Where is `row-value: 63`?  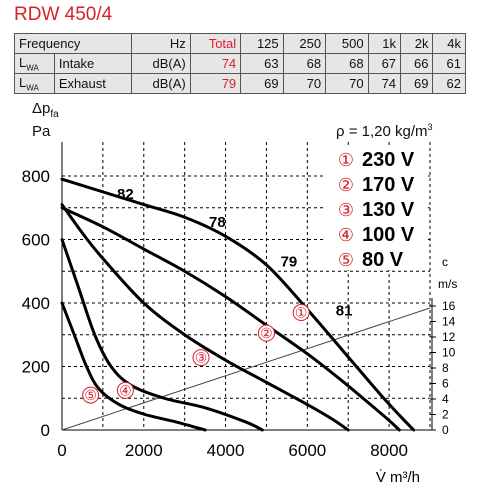 row-value: 63 is located at coordinates (262, 63).